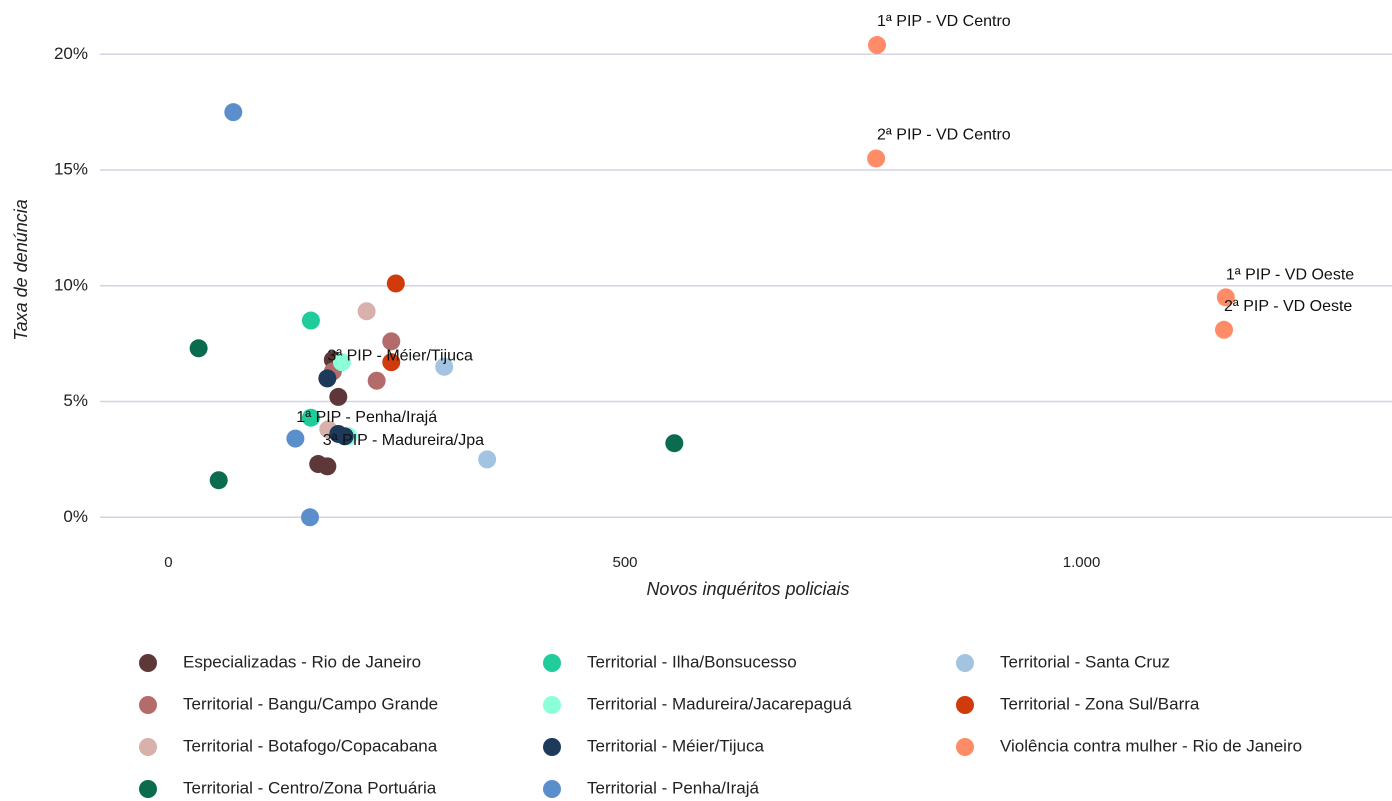 The width and height of the screenshot is (1392, 801). I want to click on legend-label: Territorial - Botafogo/Copacabana, so click(310, 745).